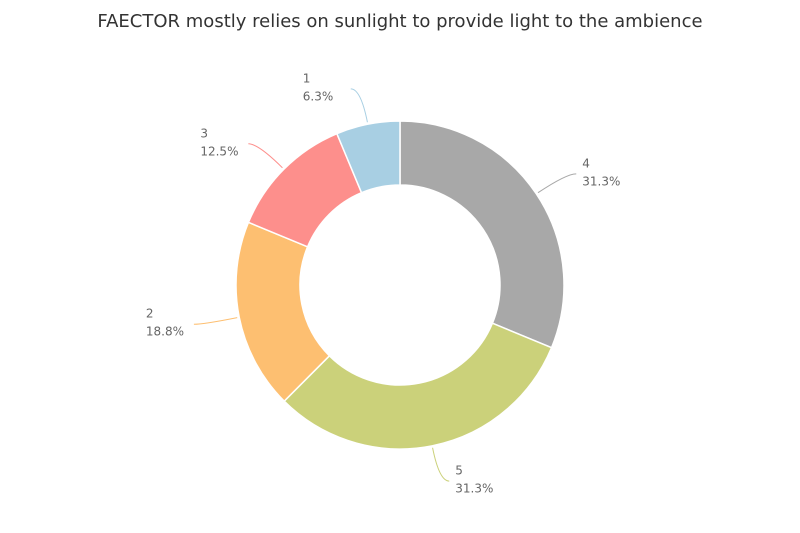 Image resolution: width=800 pixels, height=533 pixels. Describe the element at coordinates (586, 163) in the screenshot. I see `slice-label: 4` at that location.